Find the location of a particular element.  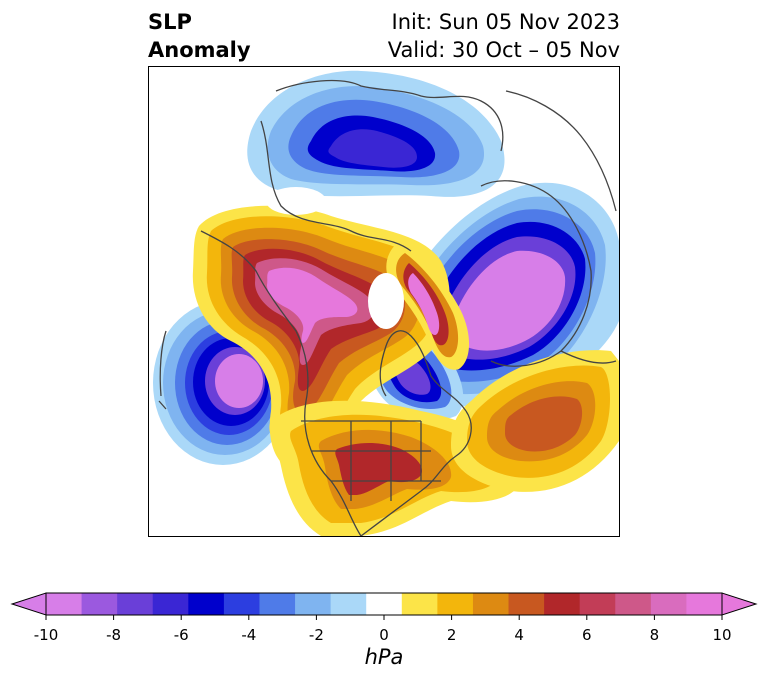

colorbar-tick-label: 10 is located at coordinates (721, 635).